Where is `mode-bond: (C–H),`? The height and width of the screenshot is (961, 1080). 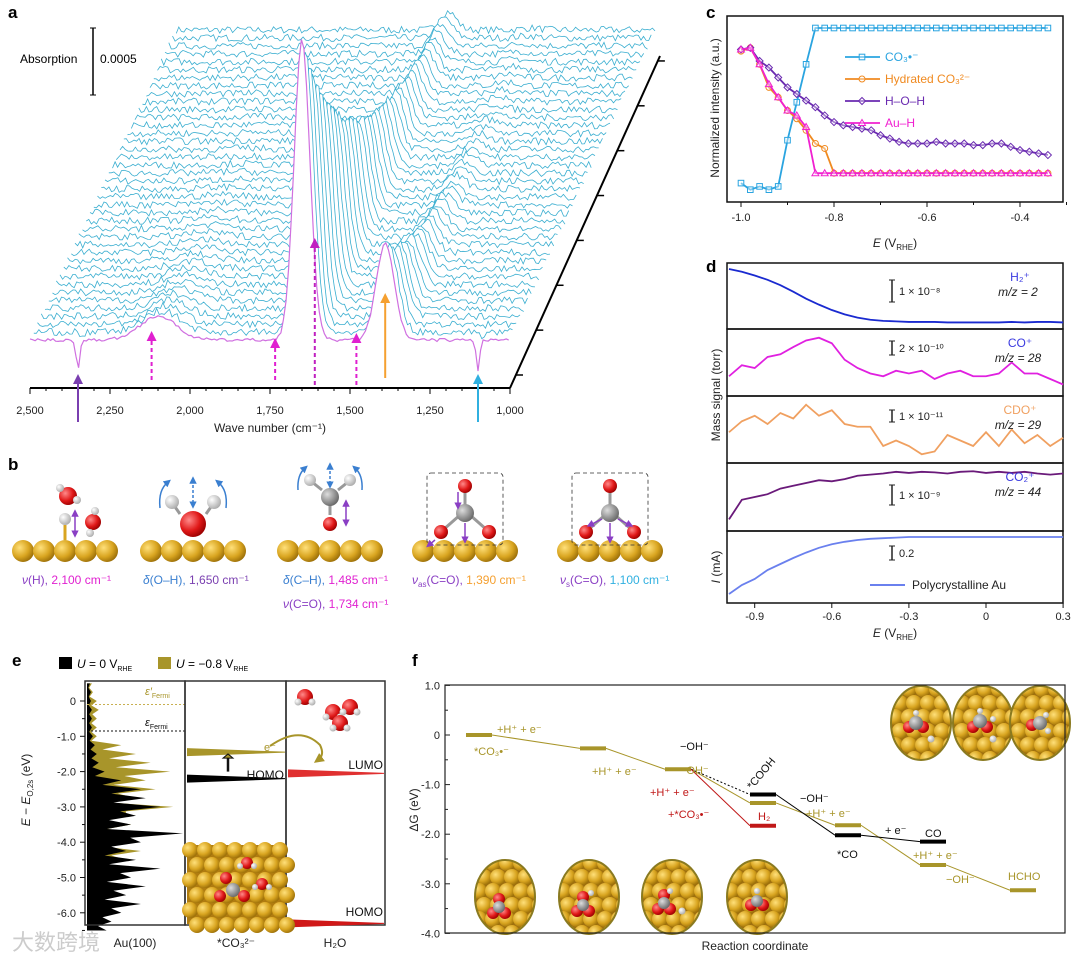 mode-bond: (C–H), is located at coordinates (309, 580).